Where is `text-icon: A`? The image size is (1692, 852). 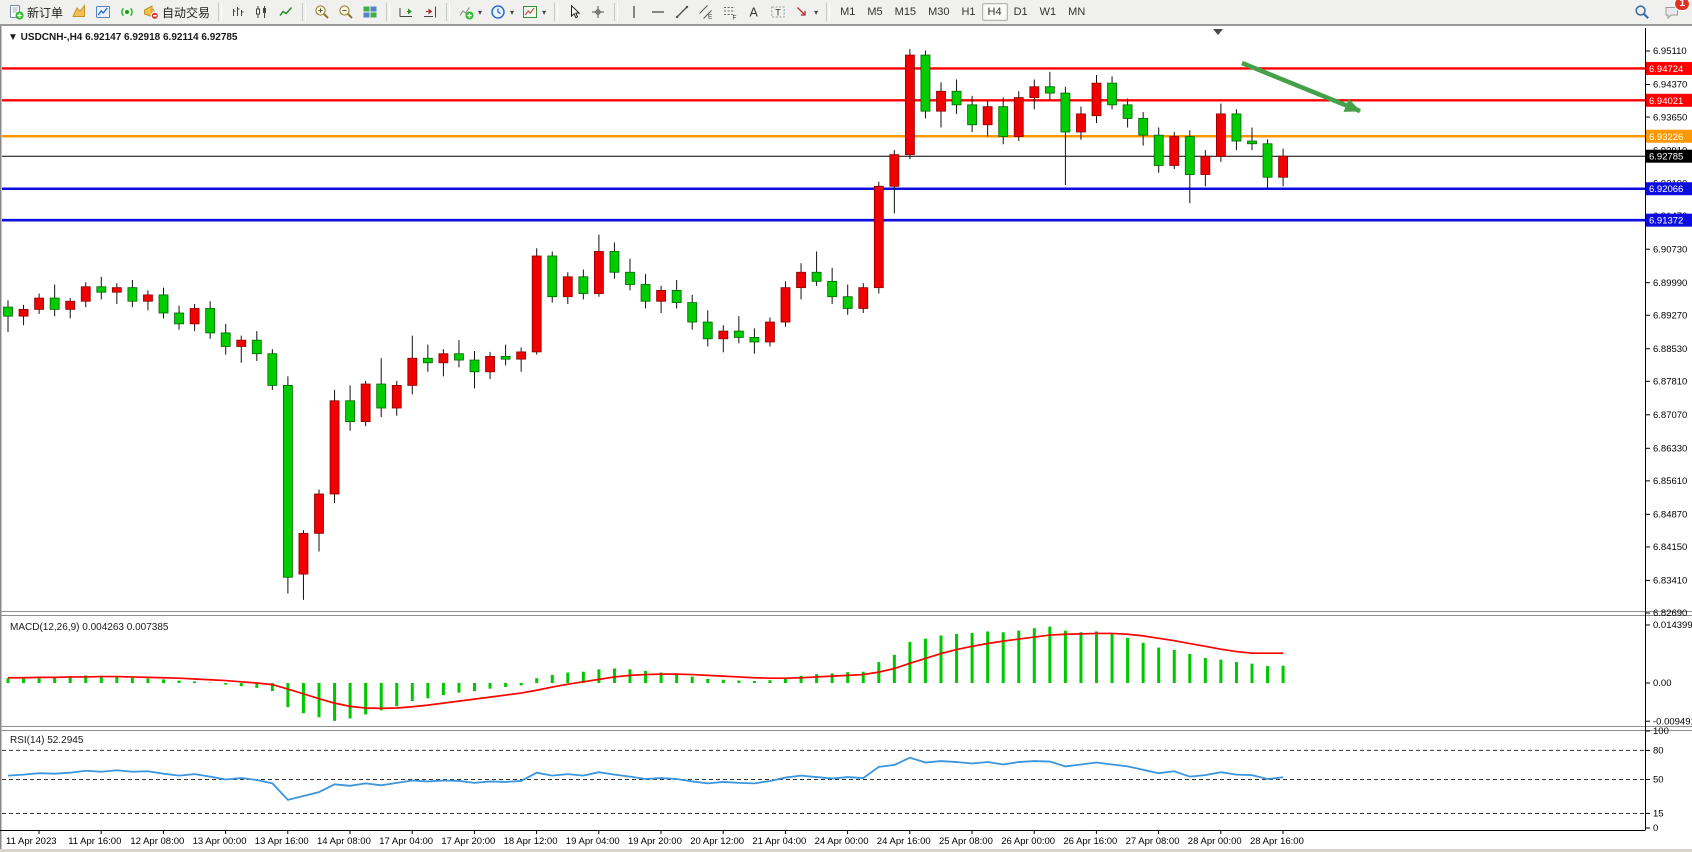
text-icon: A is located at coordinates (754, 13).